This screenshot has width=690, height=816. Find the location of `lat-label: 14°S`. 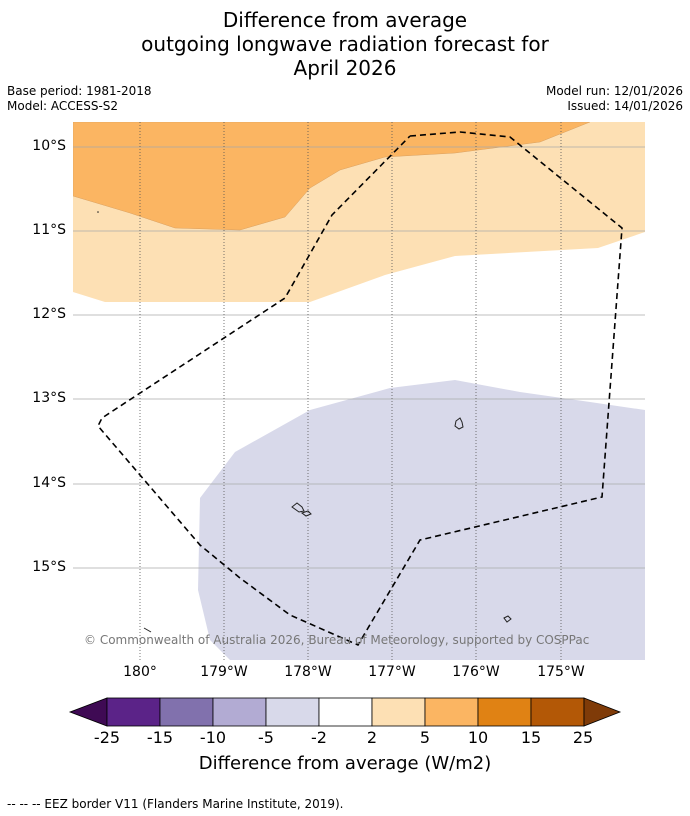

lat-label: 14°S is located at coordinates (49, 483).